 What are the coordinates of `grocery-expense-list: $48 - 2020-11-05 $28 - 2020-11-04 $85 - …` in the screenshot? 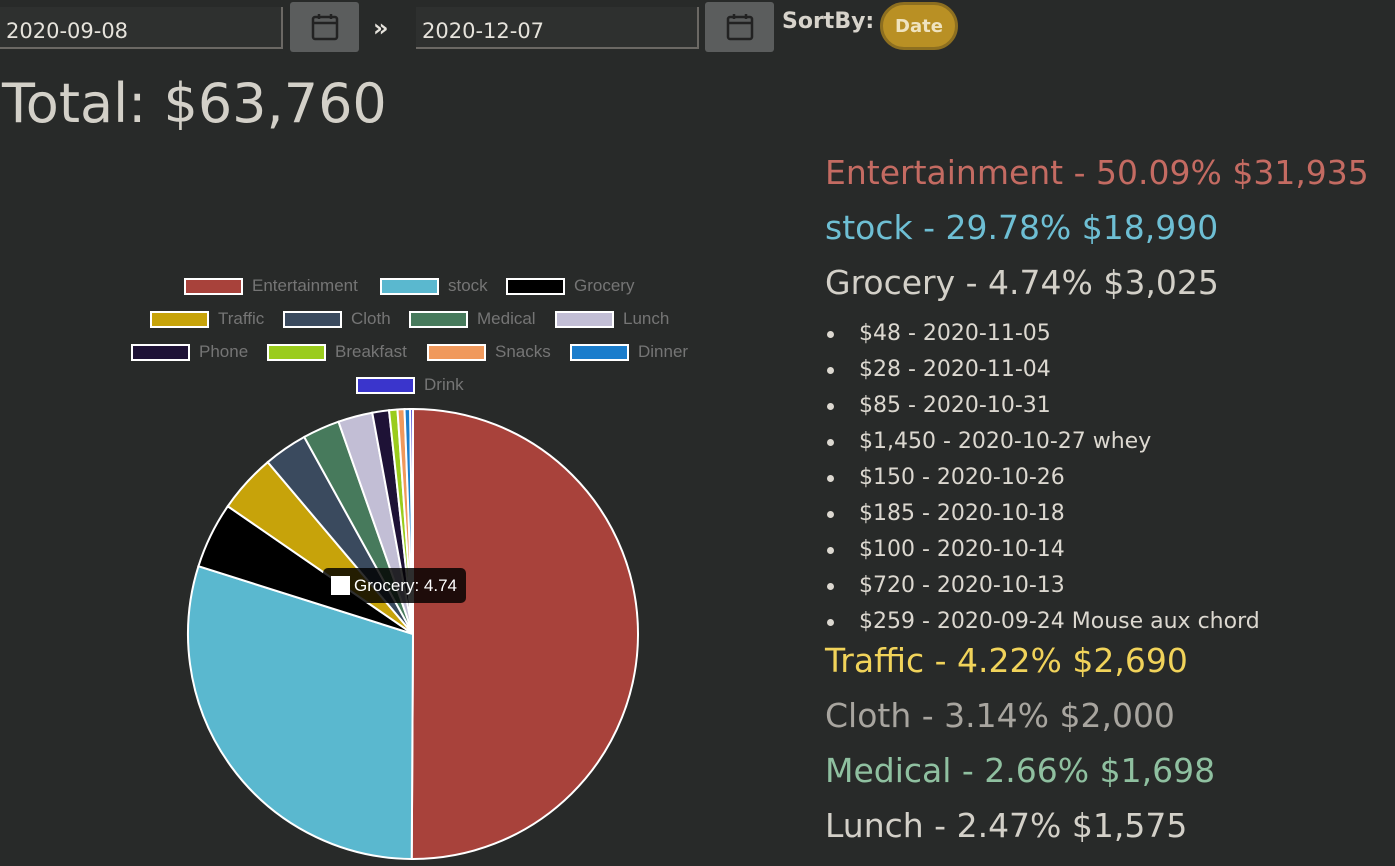 It's located at (1042, 478).